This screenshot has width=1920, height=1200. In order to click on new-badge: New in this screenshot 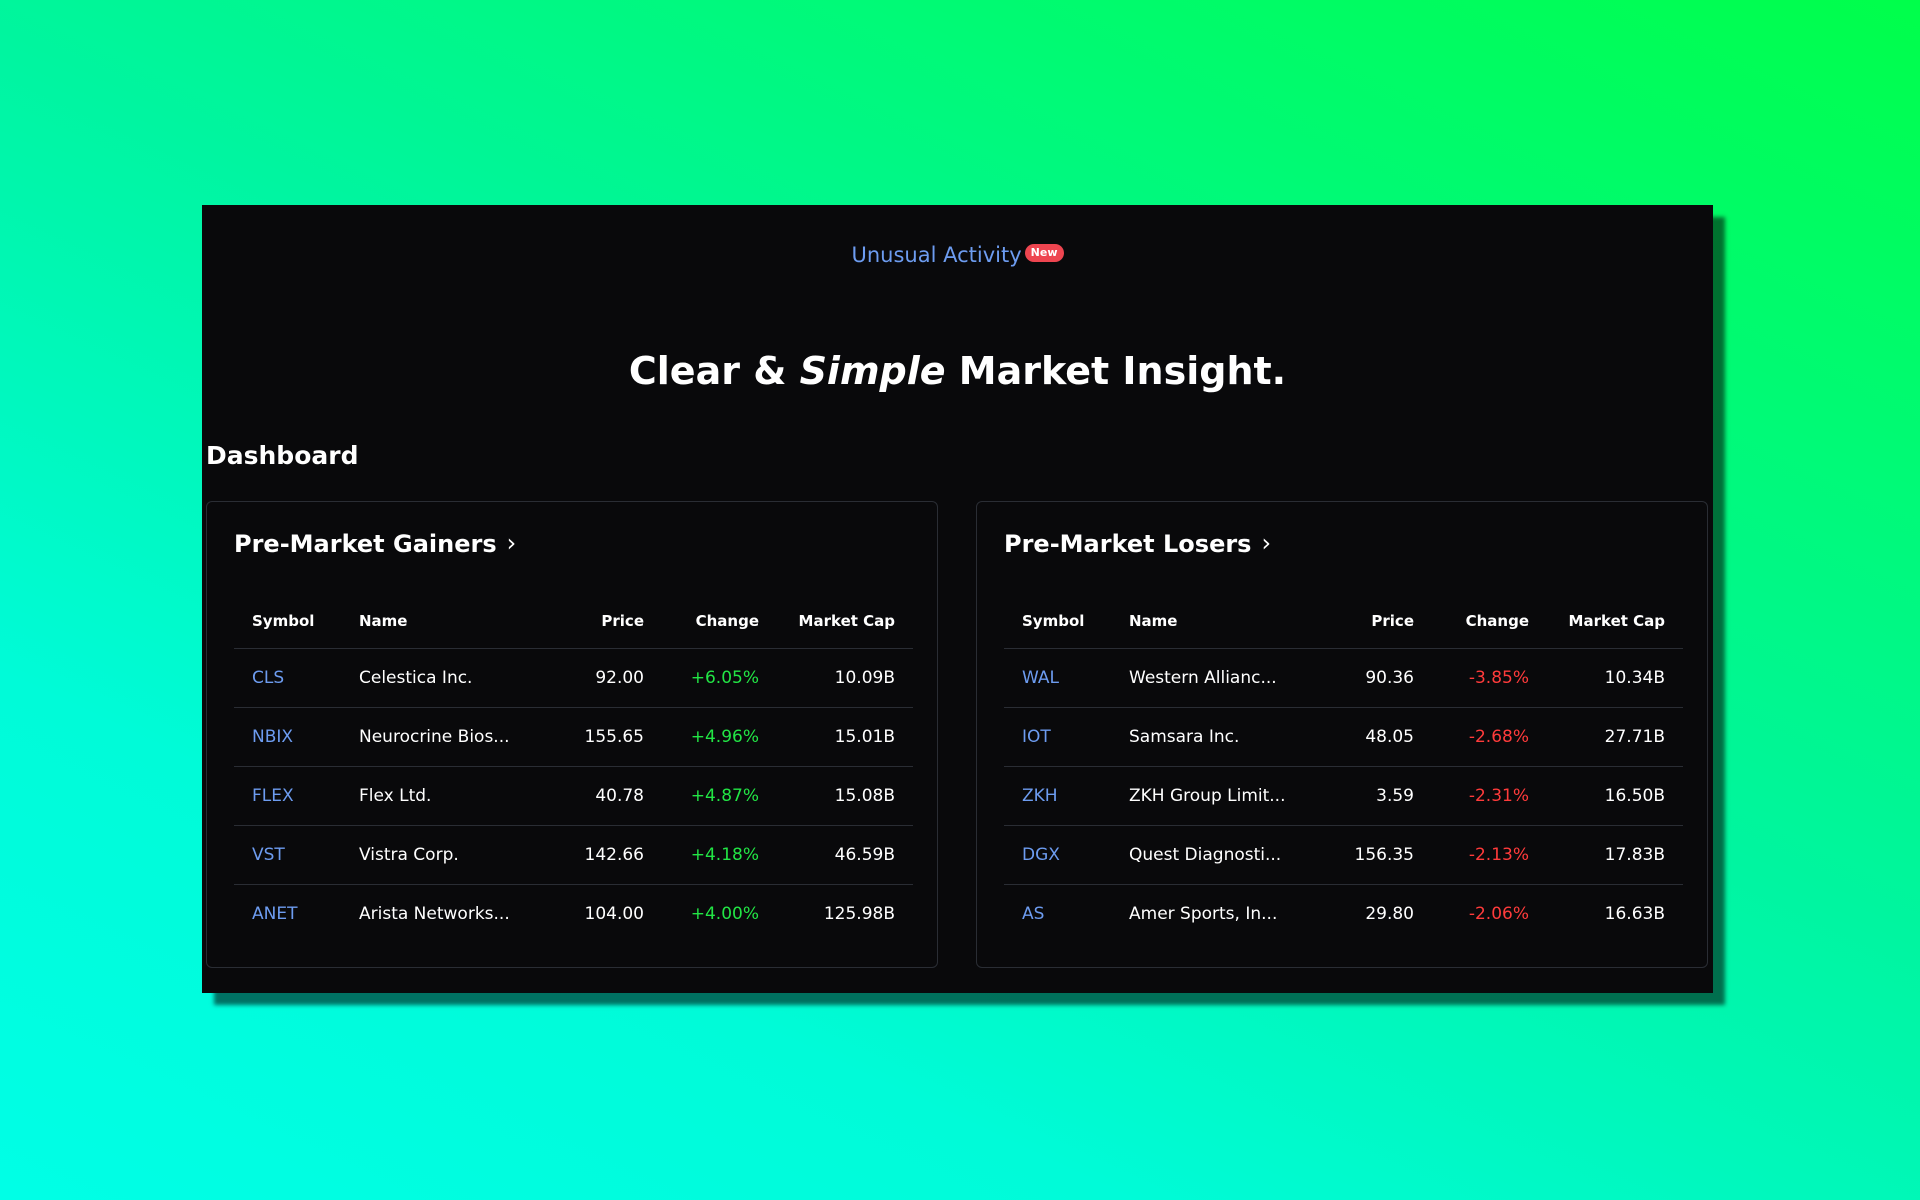, I will do `click(1044, 253)`.